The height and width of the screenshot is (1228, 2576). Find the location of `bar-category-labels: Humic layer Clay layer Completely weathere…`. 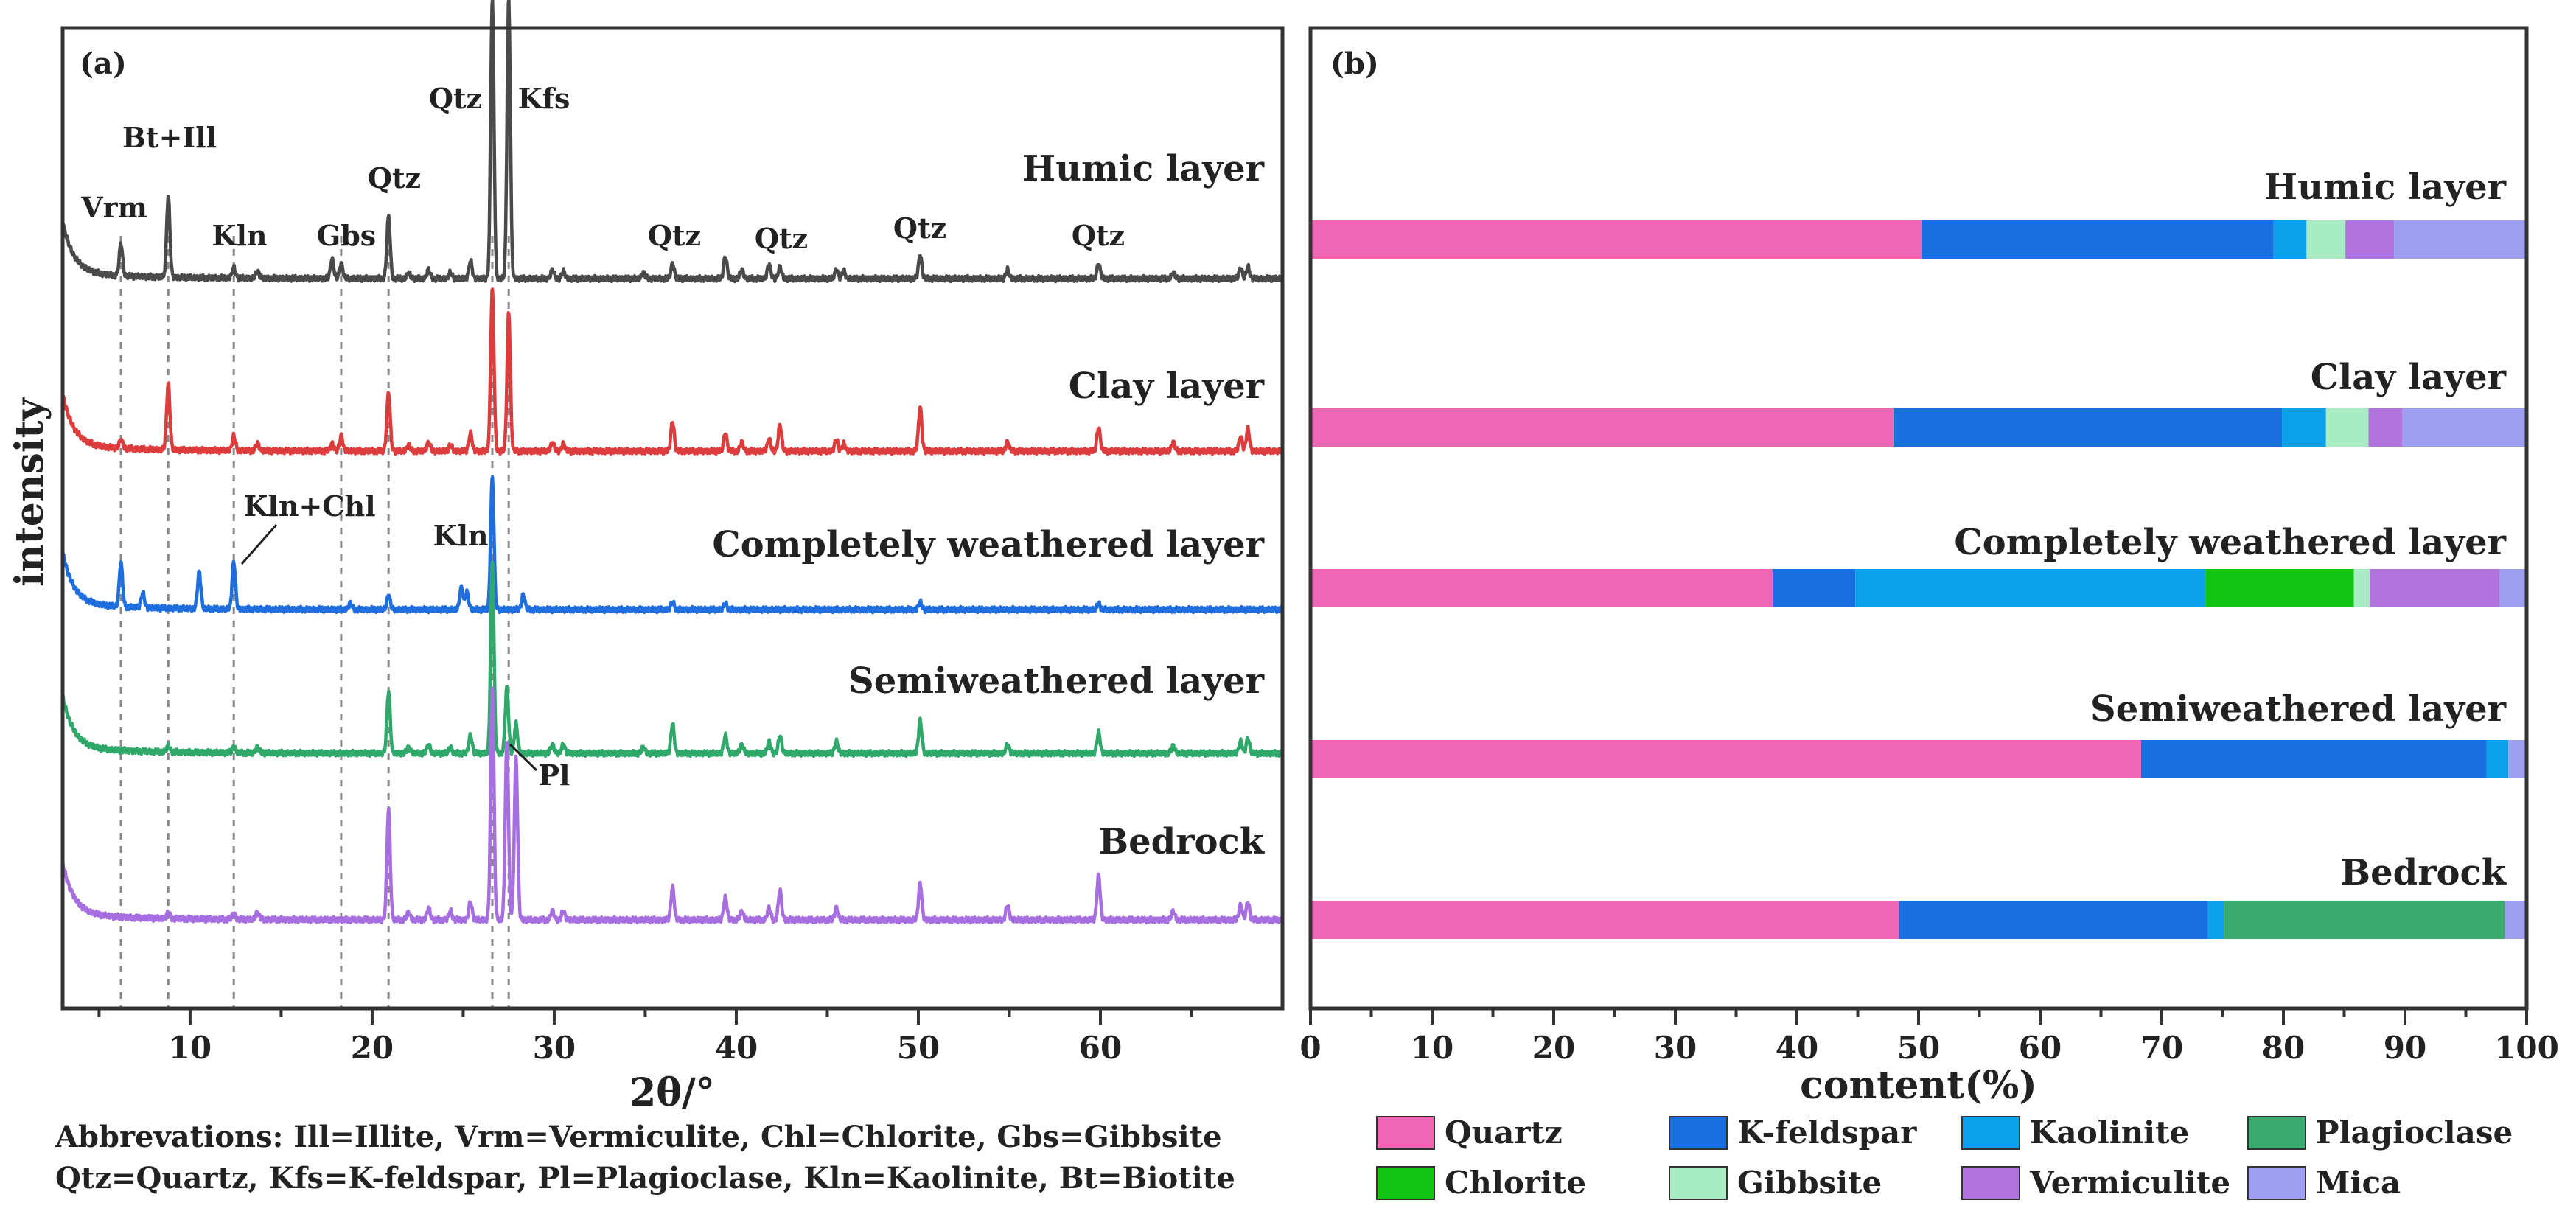

bar-category-labels: Humic layer Clay layer Completely weathere… is located at coordinates (2230, 530).